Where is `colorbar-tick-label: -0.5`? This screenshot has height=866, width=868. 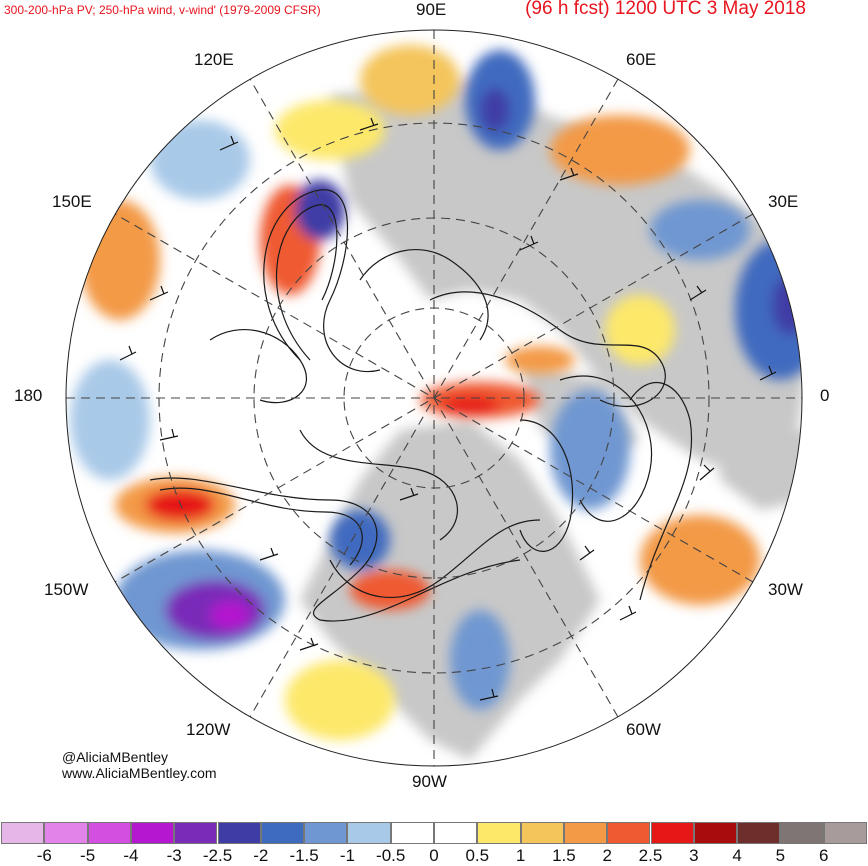 colorbar-tick-label: -0.5 is located at coordinates (391, 855).